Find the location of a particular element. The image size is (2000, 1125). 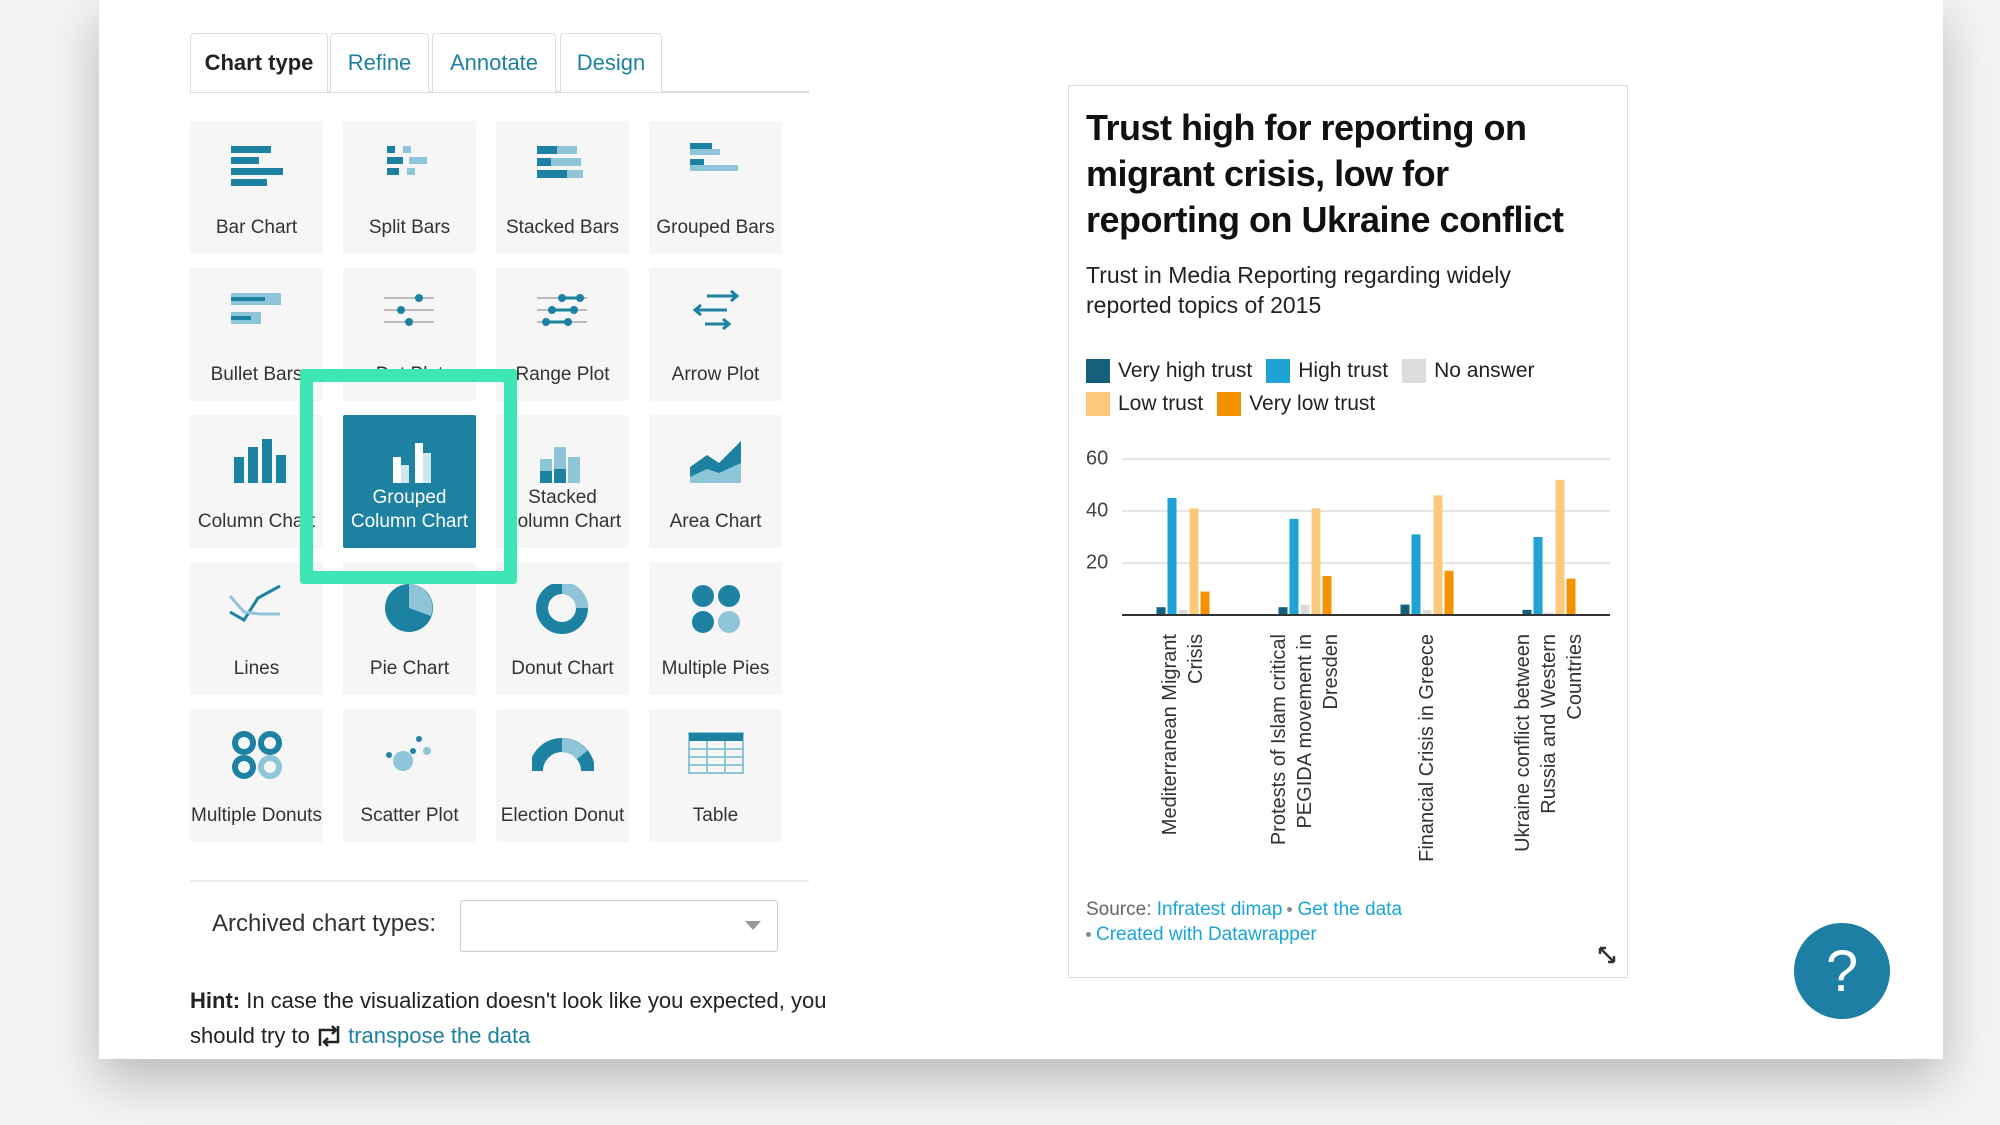

tile-label: Bullet Bars is located at coordinates (256, 374).